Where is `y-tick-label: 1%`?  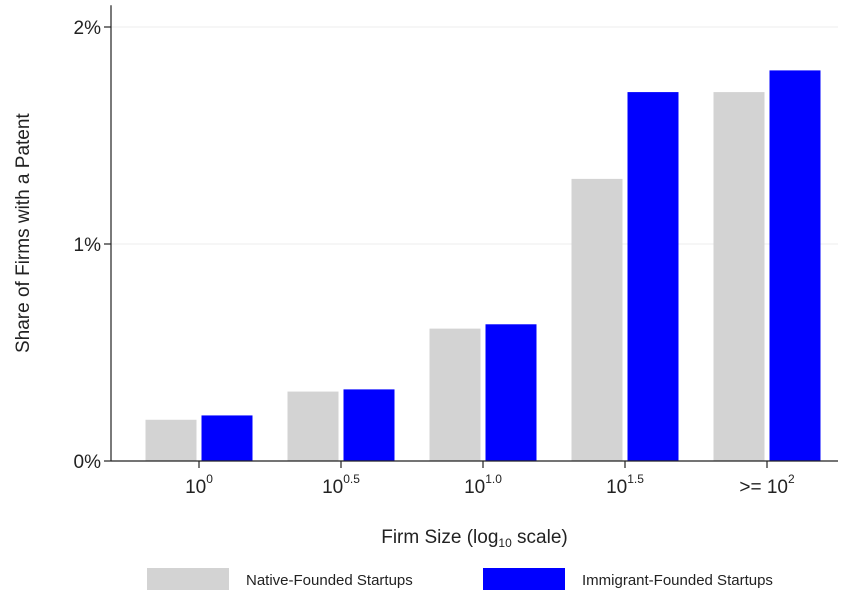 y-tick-label: 1% is located at coordinates (88, 245).